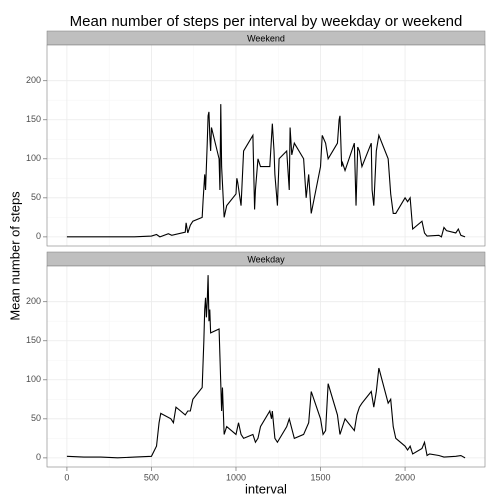  What do you see at coordinates (321, 477) in the screenshot?
I see `x-tick-label: 1500` at bounding box center [321, 477].